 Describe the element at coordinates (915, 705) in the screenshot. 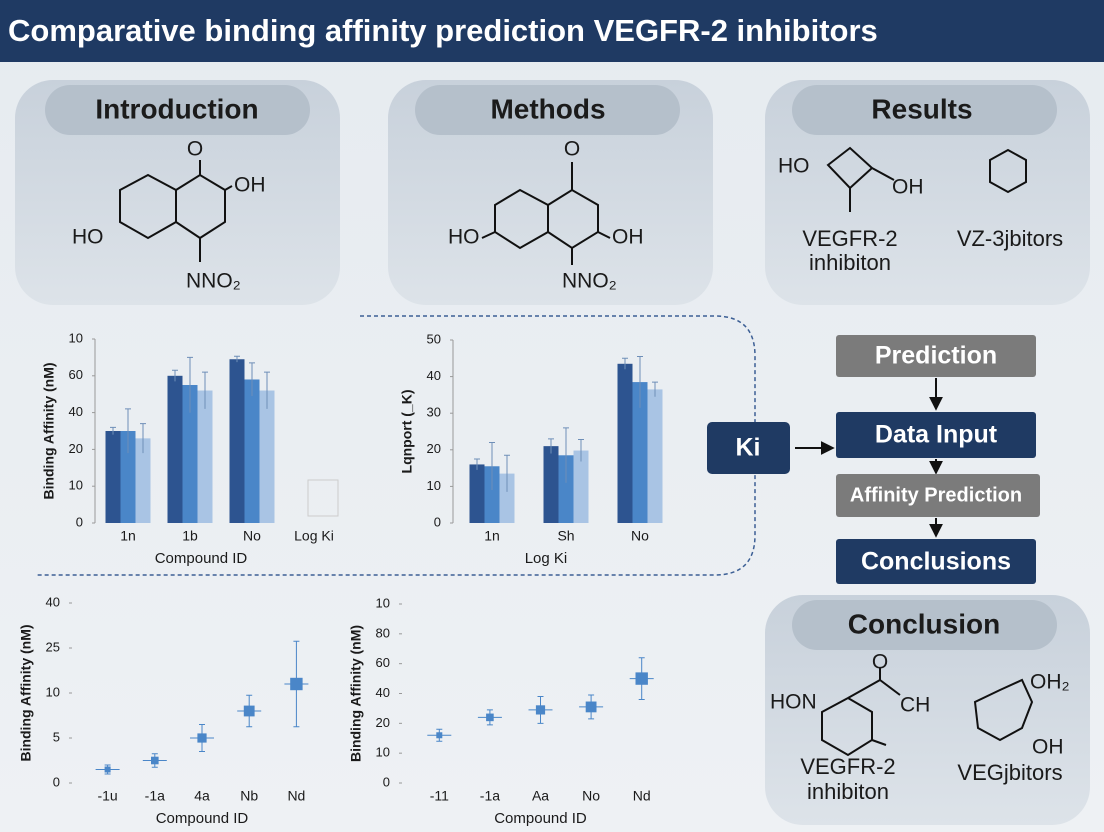

I see `atom-label: CH` at that location.